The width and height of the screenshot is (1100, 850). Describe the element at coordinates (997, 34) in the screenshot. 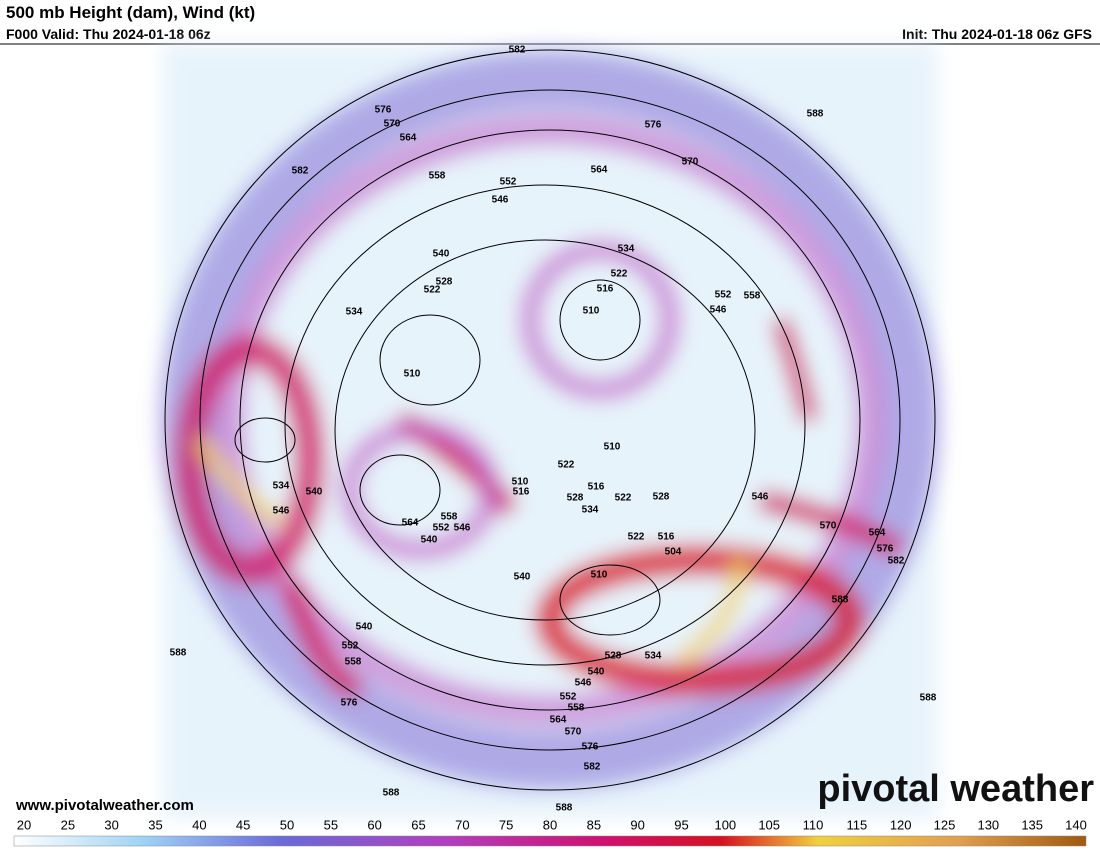

I see `init-time: Init: Thu 2024-01-18 06z GFS` at that location.